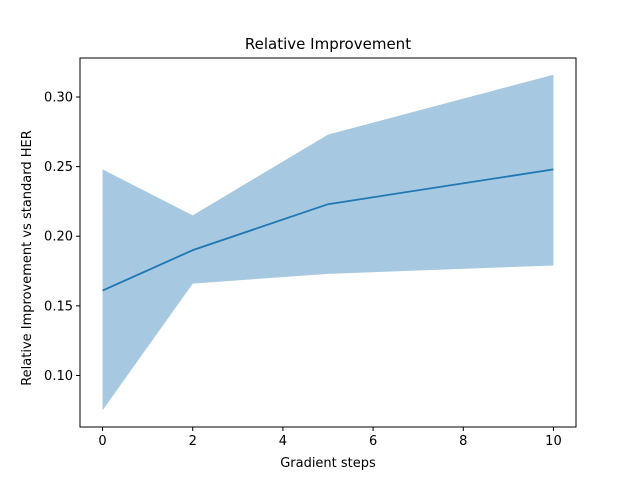 The height and width of the screenshot is (480, 640). Describe the element at coordinates (58, 97) in the screenshot. I see `y-tick-label: 0.30` at that location.